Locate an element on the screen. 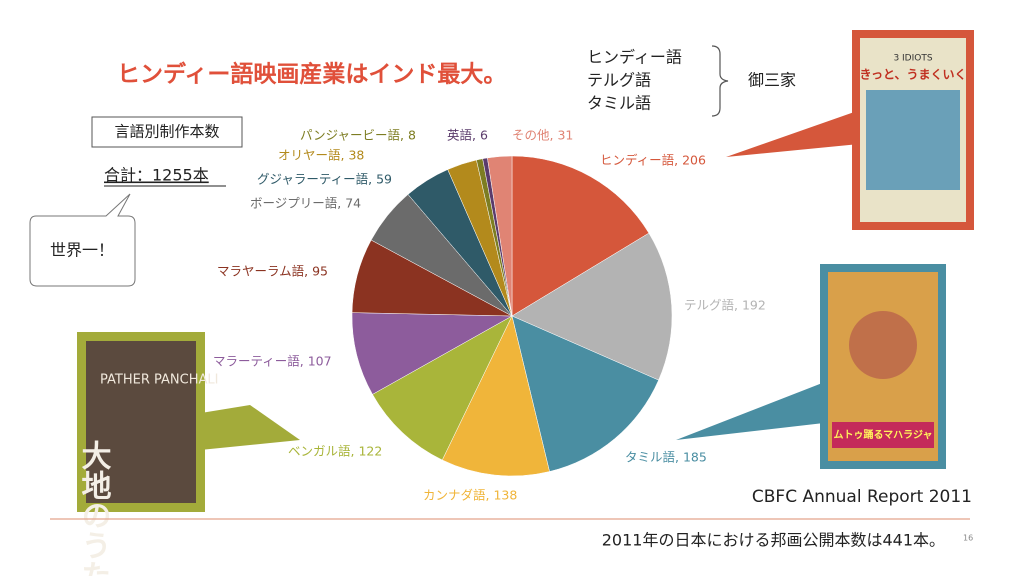 The width and height of the screenshot is (1024, 576). data-label: ベンガル語, 122 is located at coordinates (335, 451).